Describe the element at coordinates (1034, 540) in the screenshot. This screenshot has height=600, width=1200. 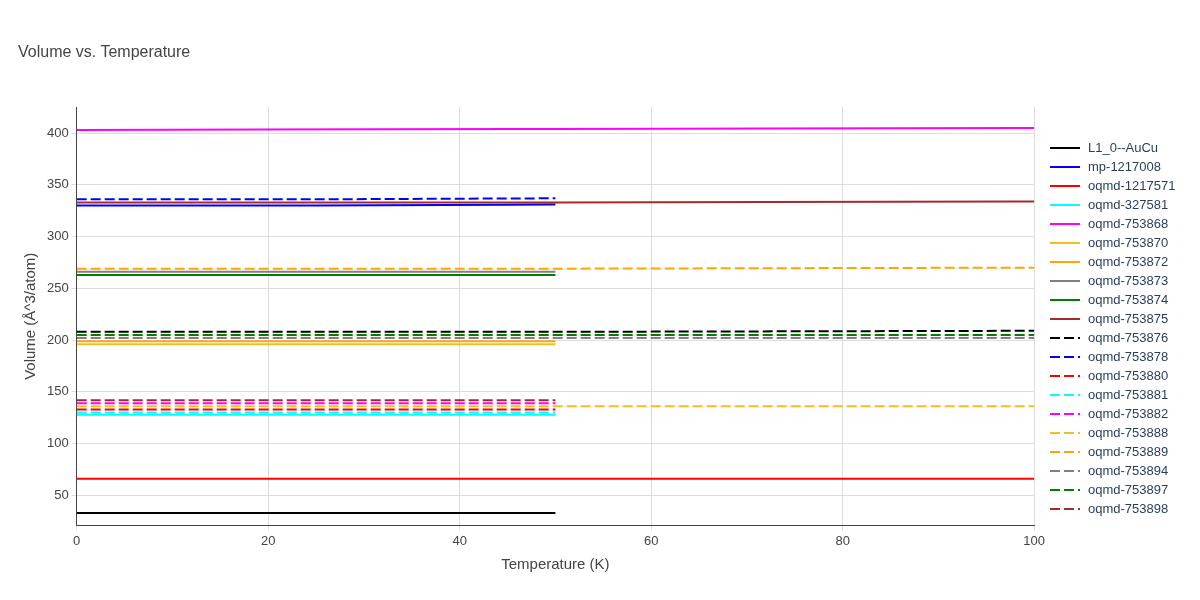
I see `x-tick-label: 100` at that location.